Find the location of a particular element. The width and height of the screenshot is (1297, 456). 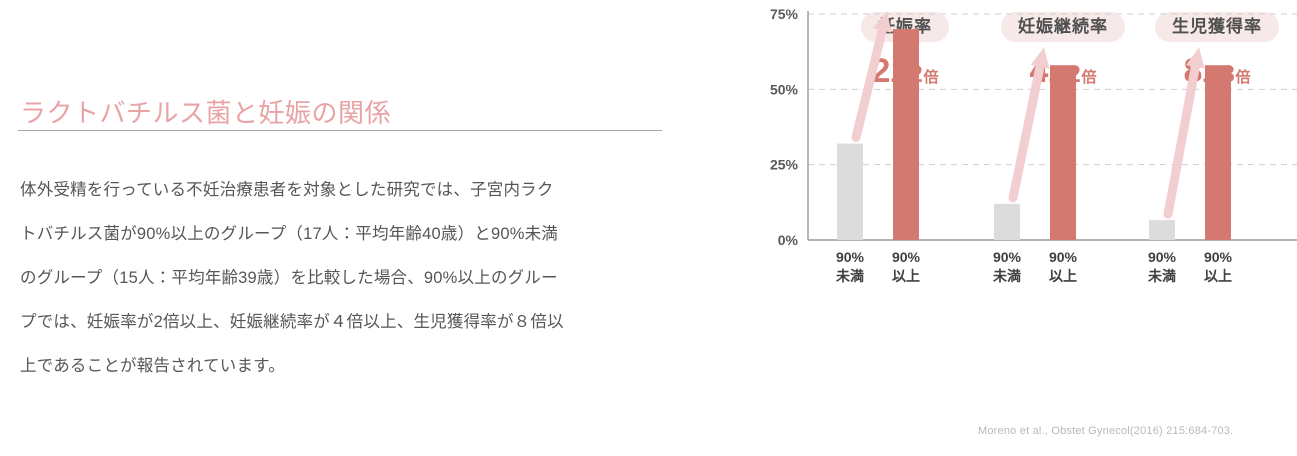

page-title: ラクトバチルス菌と妊娠の関係 is located at coordinates (206, 113).